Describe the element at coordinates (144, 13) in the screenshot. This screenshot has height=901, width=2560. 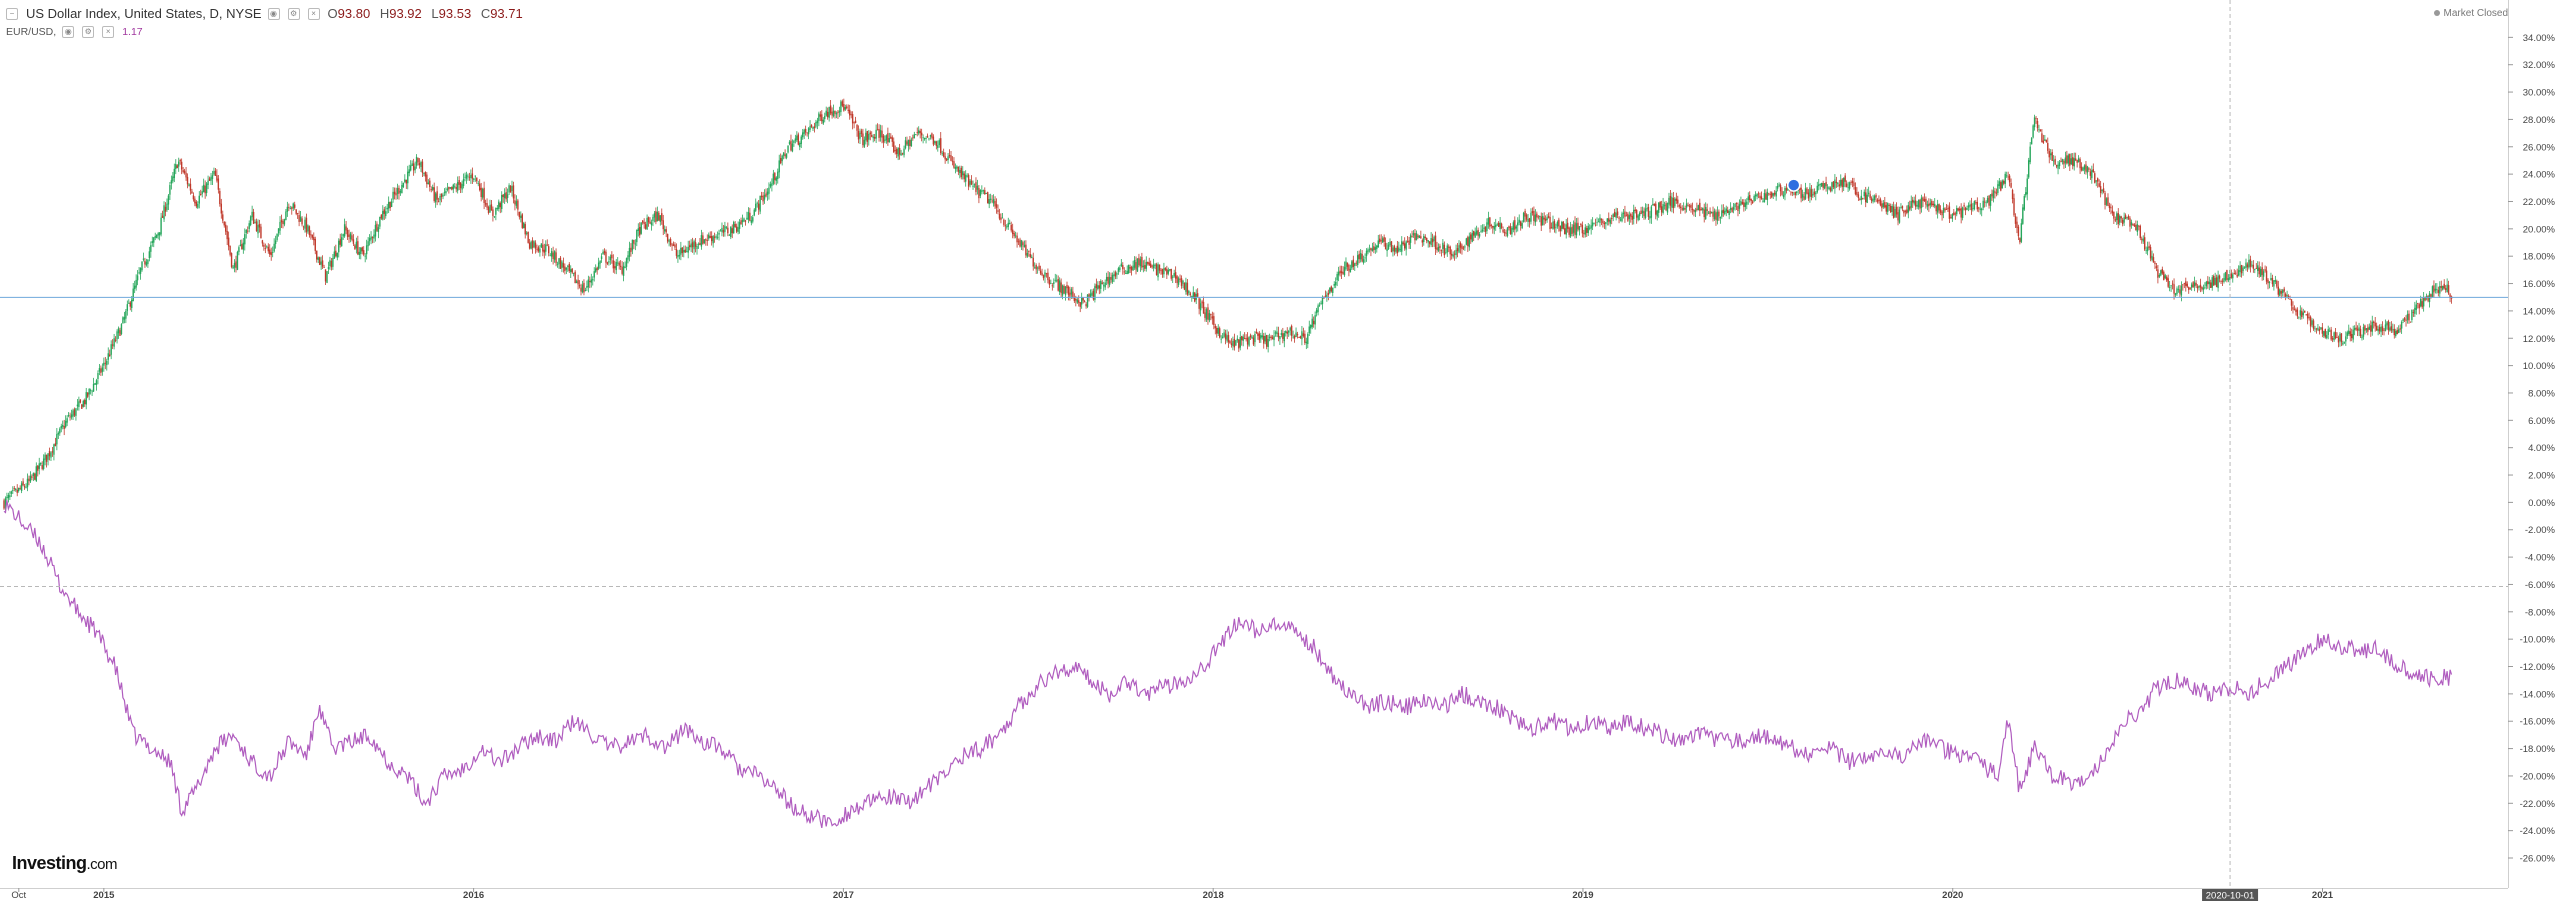
I see `symbol-title: US Dollar Index, United States, D, NYSE` at that location.